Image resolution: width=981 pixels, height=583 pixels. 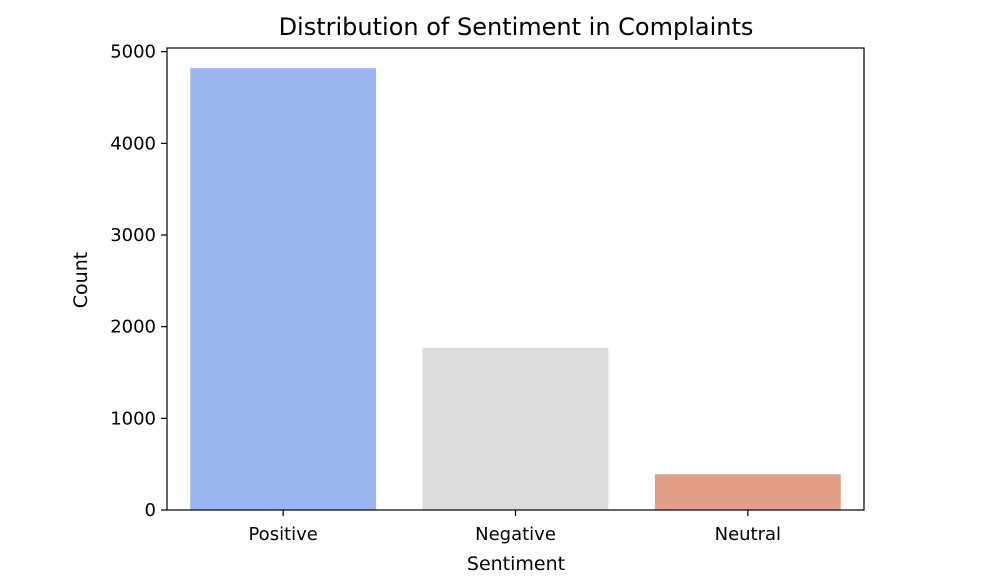 What do you see at coordinates (133, 327) in the screenshot?
I see `y-tick-label: 2000` at bounding box center [133, 327].